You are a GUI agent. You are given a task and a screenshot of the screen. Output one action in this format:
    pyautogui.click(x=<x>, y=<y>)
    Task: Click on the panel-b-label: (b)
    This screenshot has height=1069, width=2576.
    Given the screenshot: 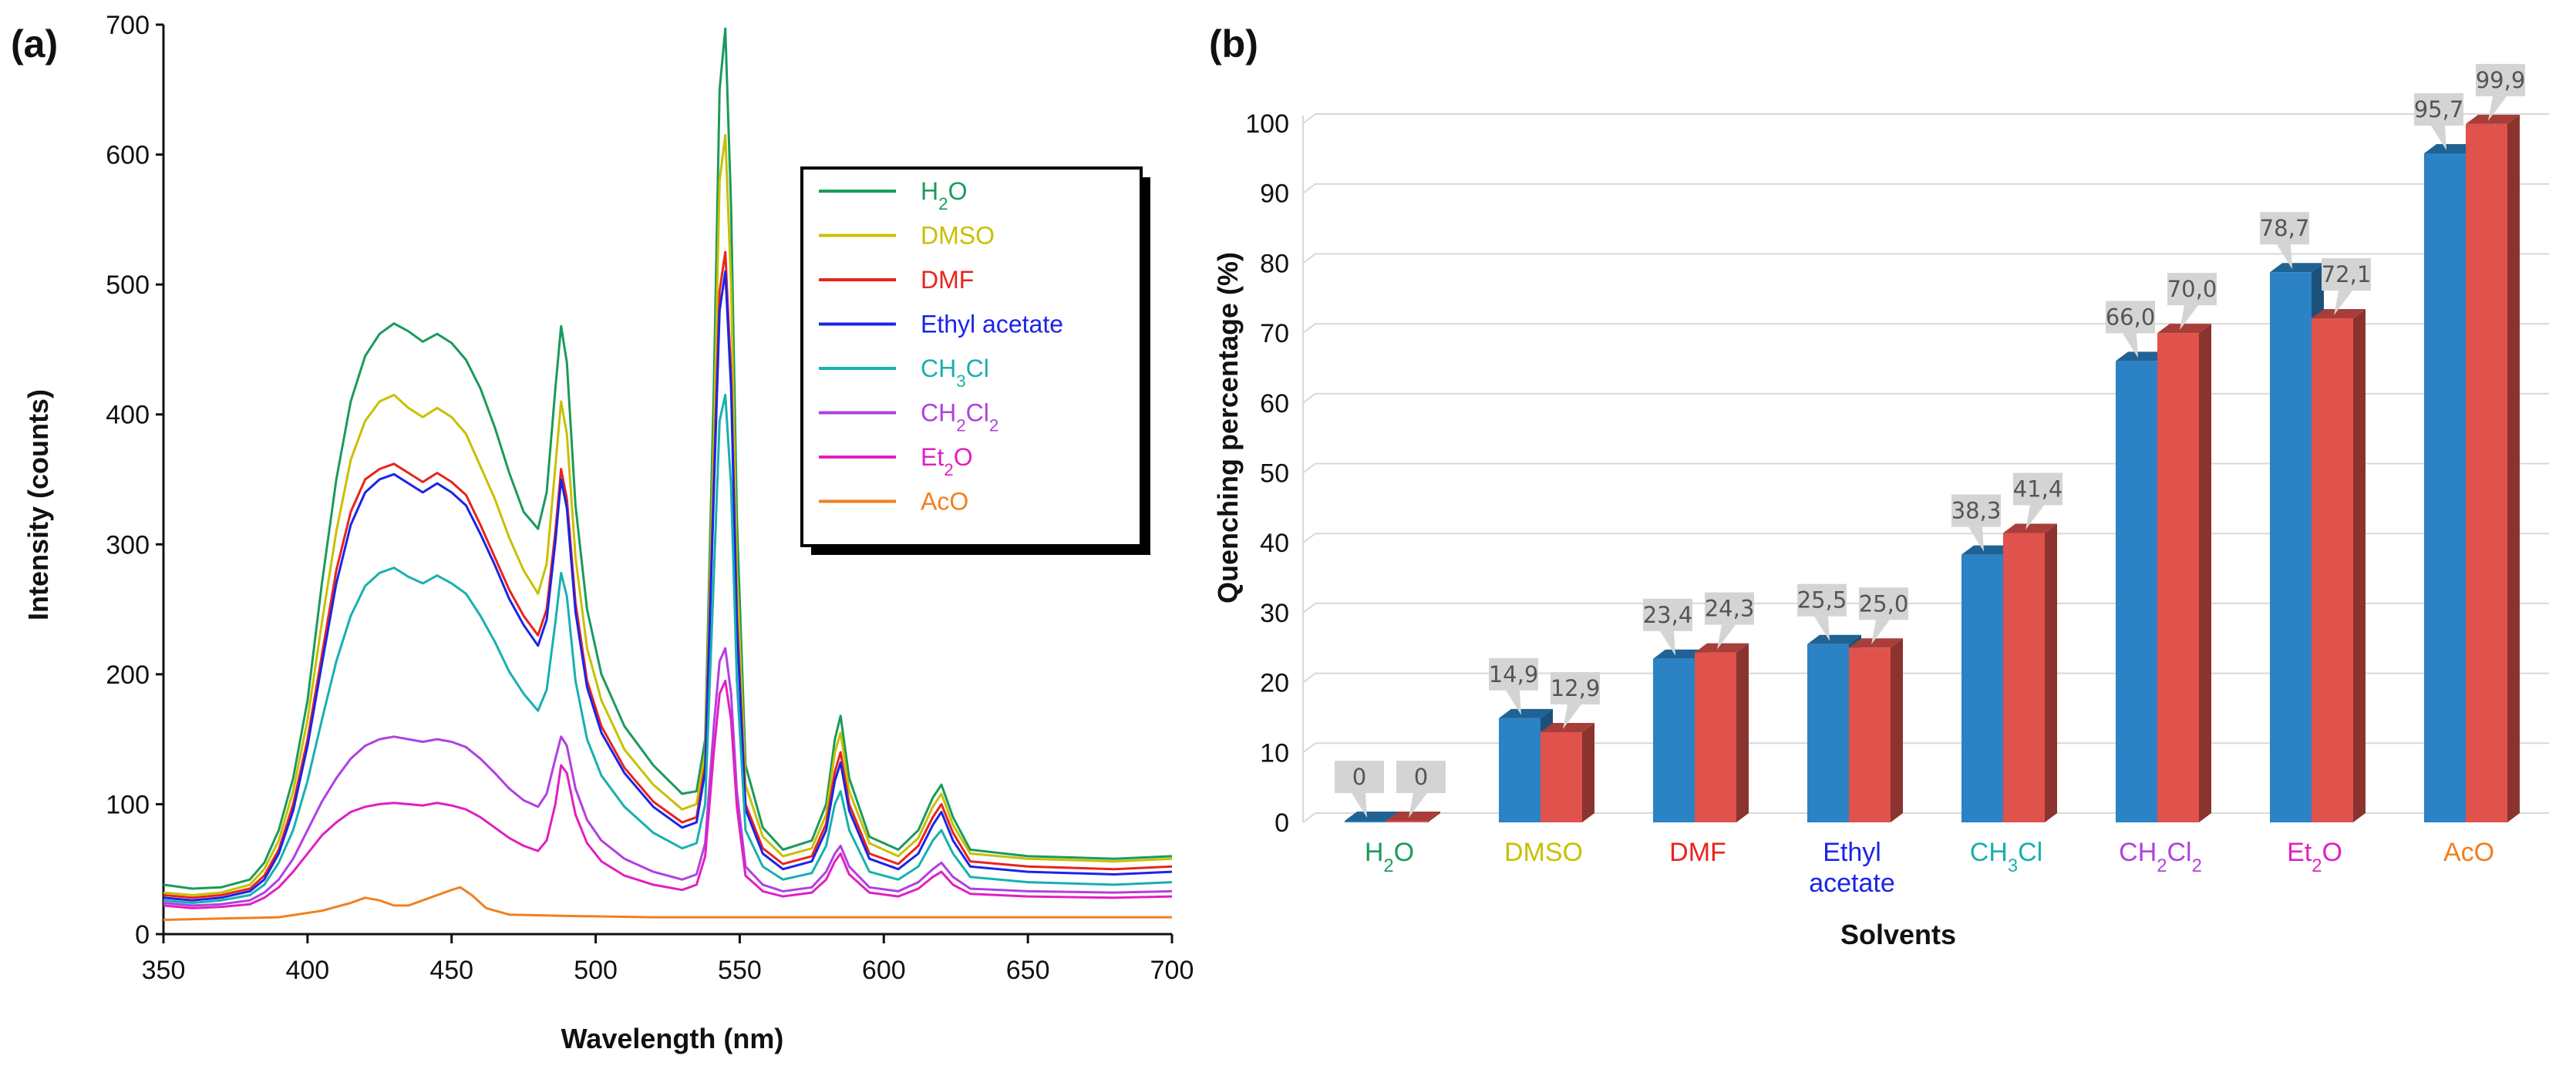 What is the action you would take?
    pyautogui.click(x=1233, y=44)
    